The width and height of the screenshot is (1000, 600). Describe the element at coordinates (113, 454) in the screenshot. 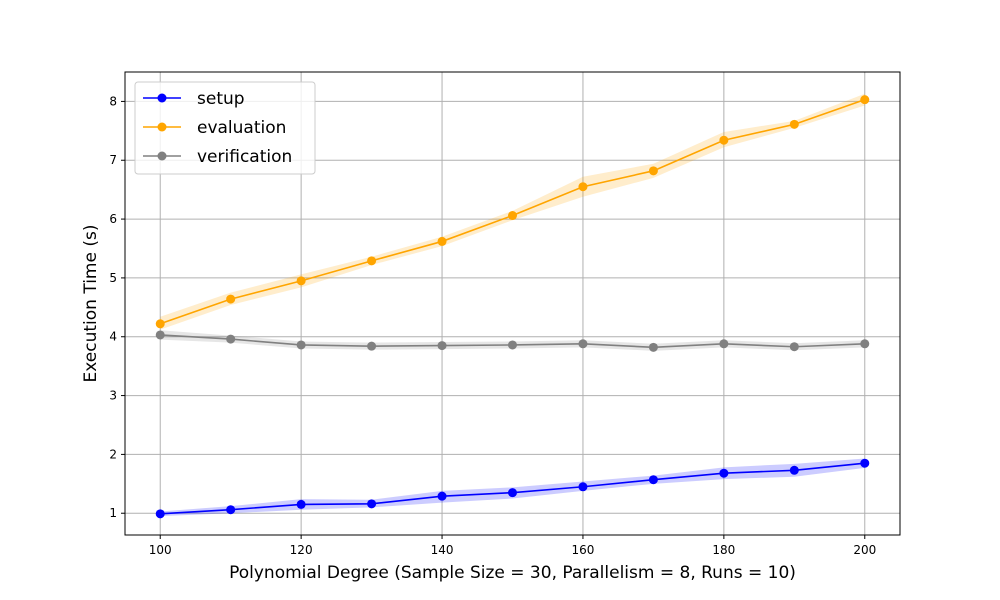

I see `y-tick-label: 2` at that location.